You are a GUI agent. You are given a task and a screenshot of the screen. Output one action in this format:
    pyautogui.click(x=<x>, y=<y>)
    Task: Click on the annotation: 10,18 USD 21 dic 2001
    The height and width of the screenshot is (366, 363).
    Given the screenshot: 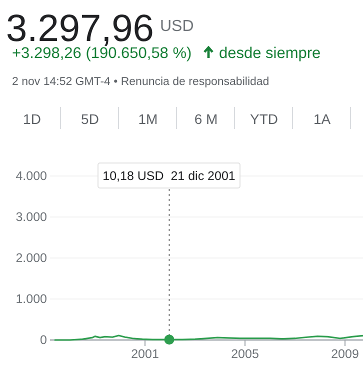 What is the action you would take?
    pyautogui.click(x=169, y=176)
    